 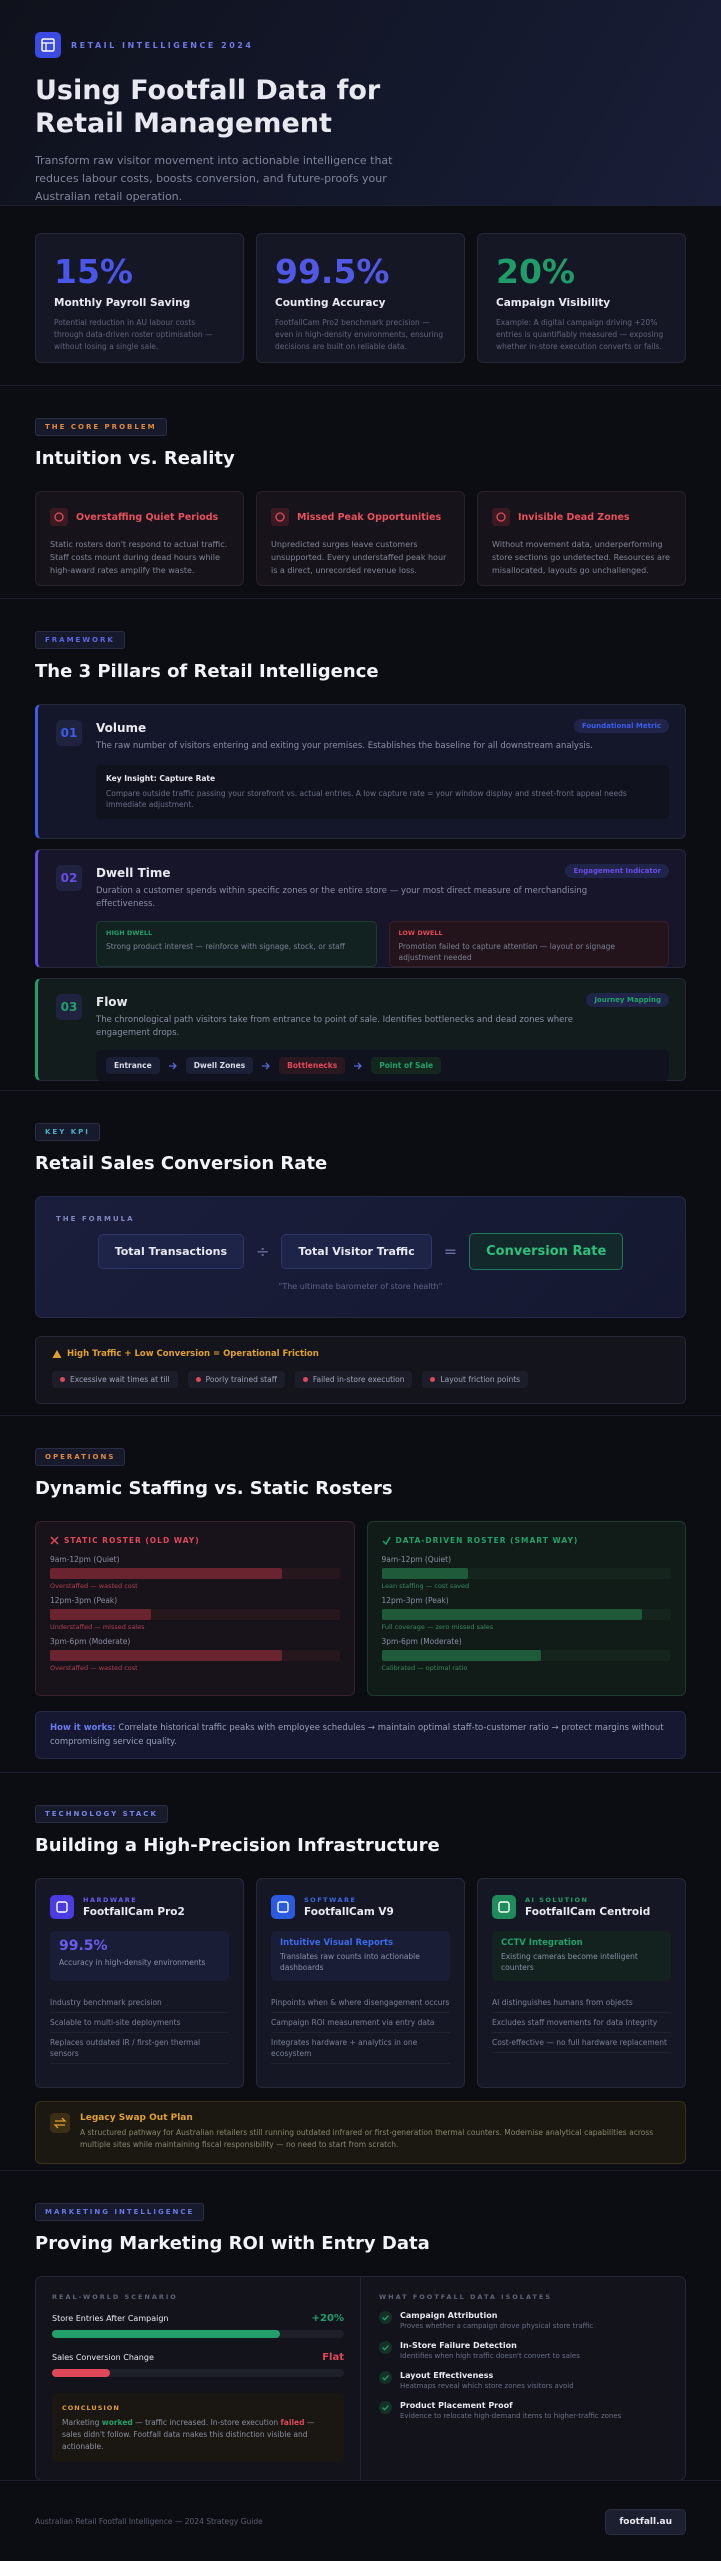 What do you see at coordinates (83, 1946) in the screenshot?
I see `highlight-title: 99.5%` at bounding box center [83, 1946].